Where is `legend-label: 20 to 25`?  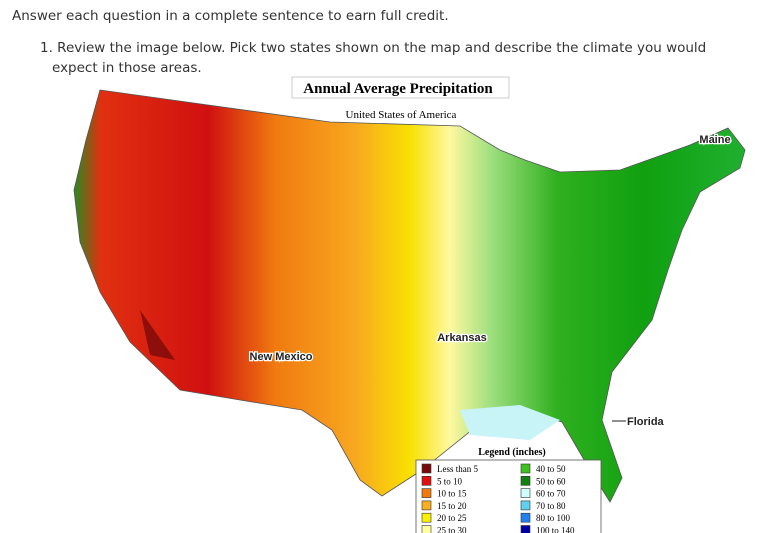 legend-label: 20 to 25 is located at coordinates (452, 518).